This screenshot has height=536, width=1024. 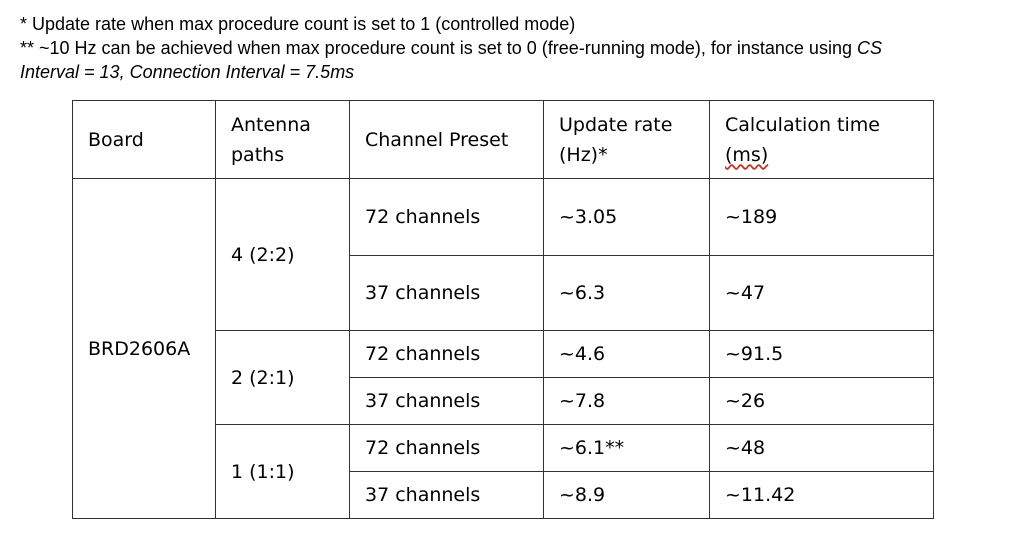 What do you see at coordinates (626, 293) in the screenshot?
I see `rate-cell: ~6.3` at bounding box center [626, 293].